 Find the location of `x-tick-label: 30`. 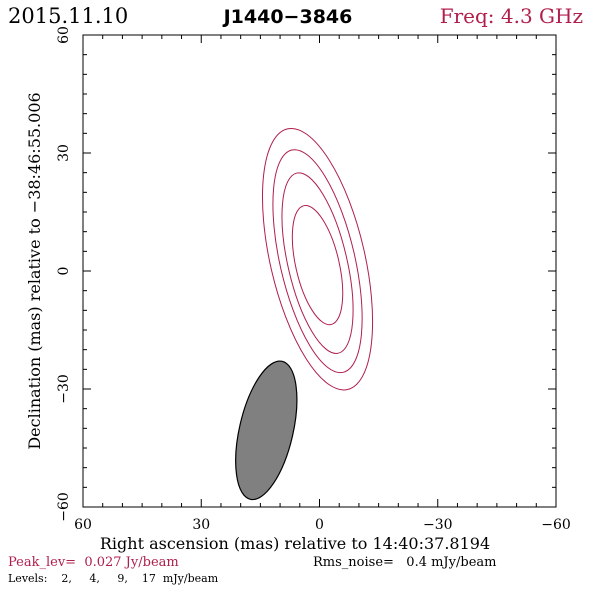

x-tick-label: 30 is located at coordinates (201, 525).